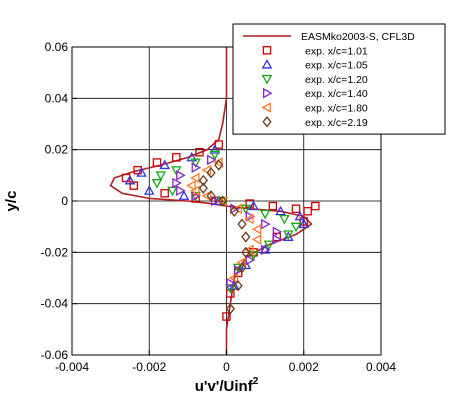 The image size is (450, 401). What do you see at coordinates (336, 123) in the screenshot?
I see `legend-entry-label: exp. x/c=2.19` at bounding box center [336, 123].